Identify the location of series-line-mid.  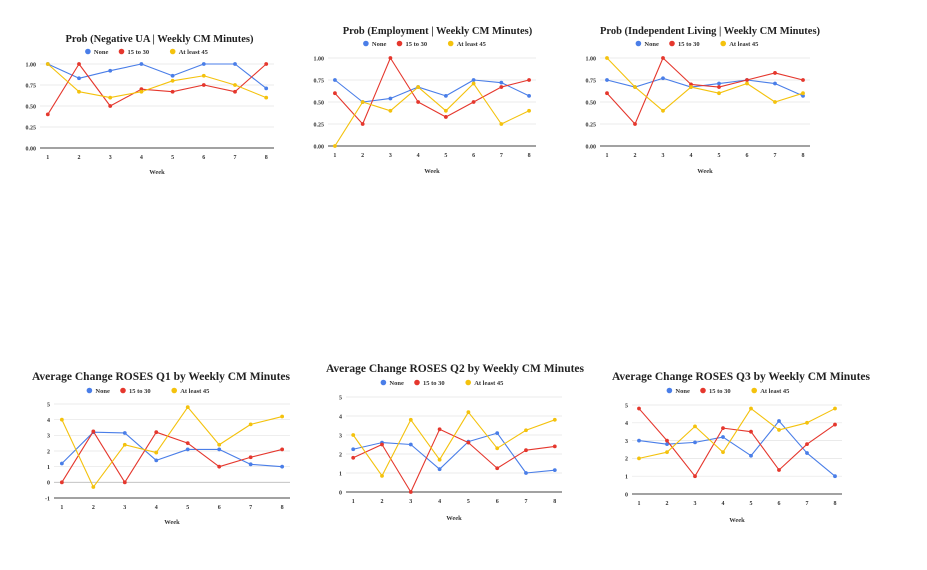
(432, 91).